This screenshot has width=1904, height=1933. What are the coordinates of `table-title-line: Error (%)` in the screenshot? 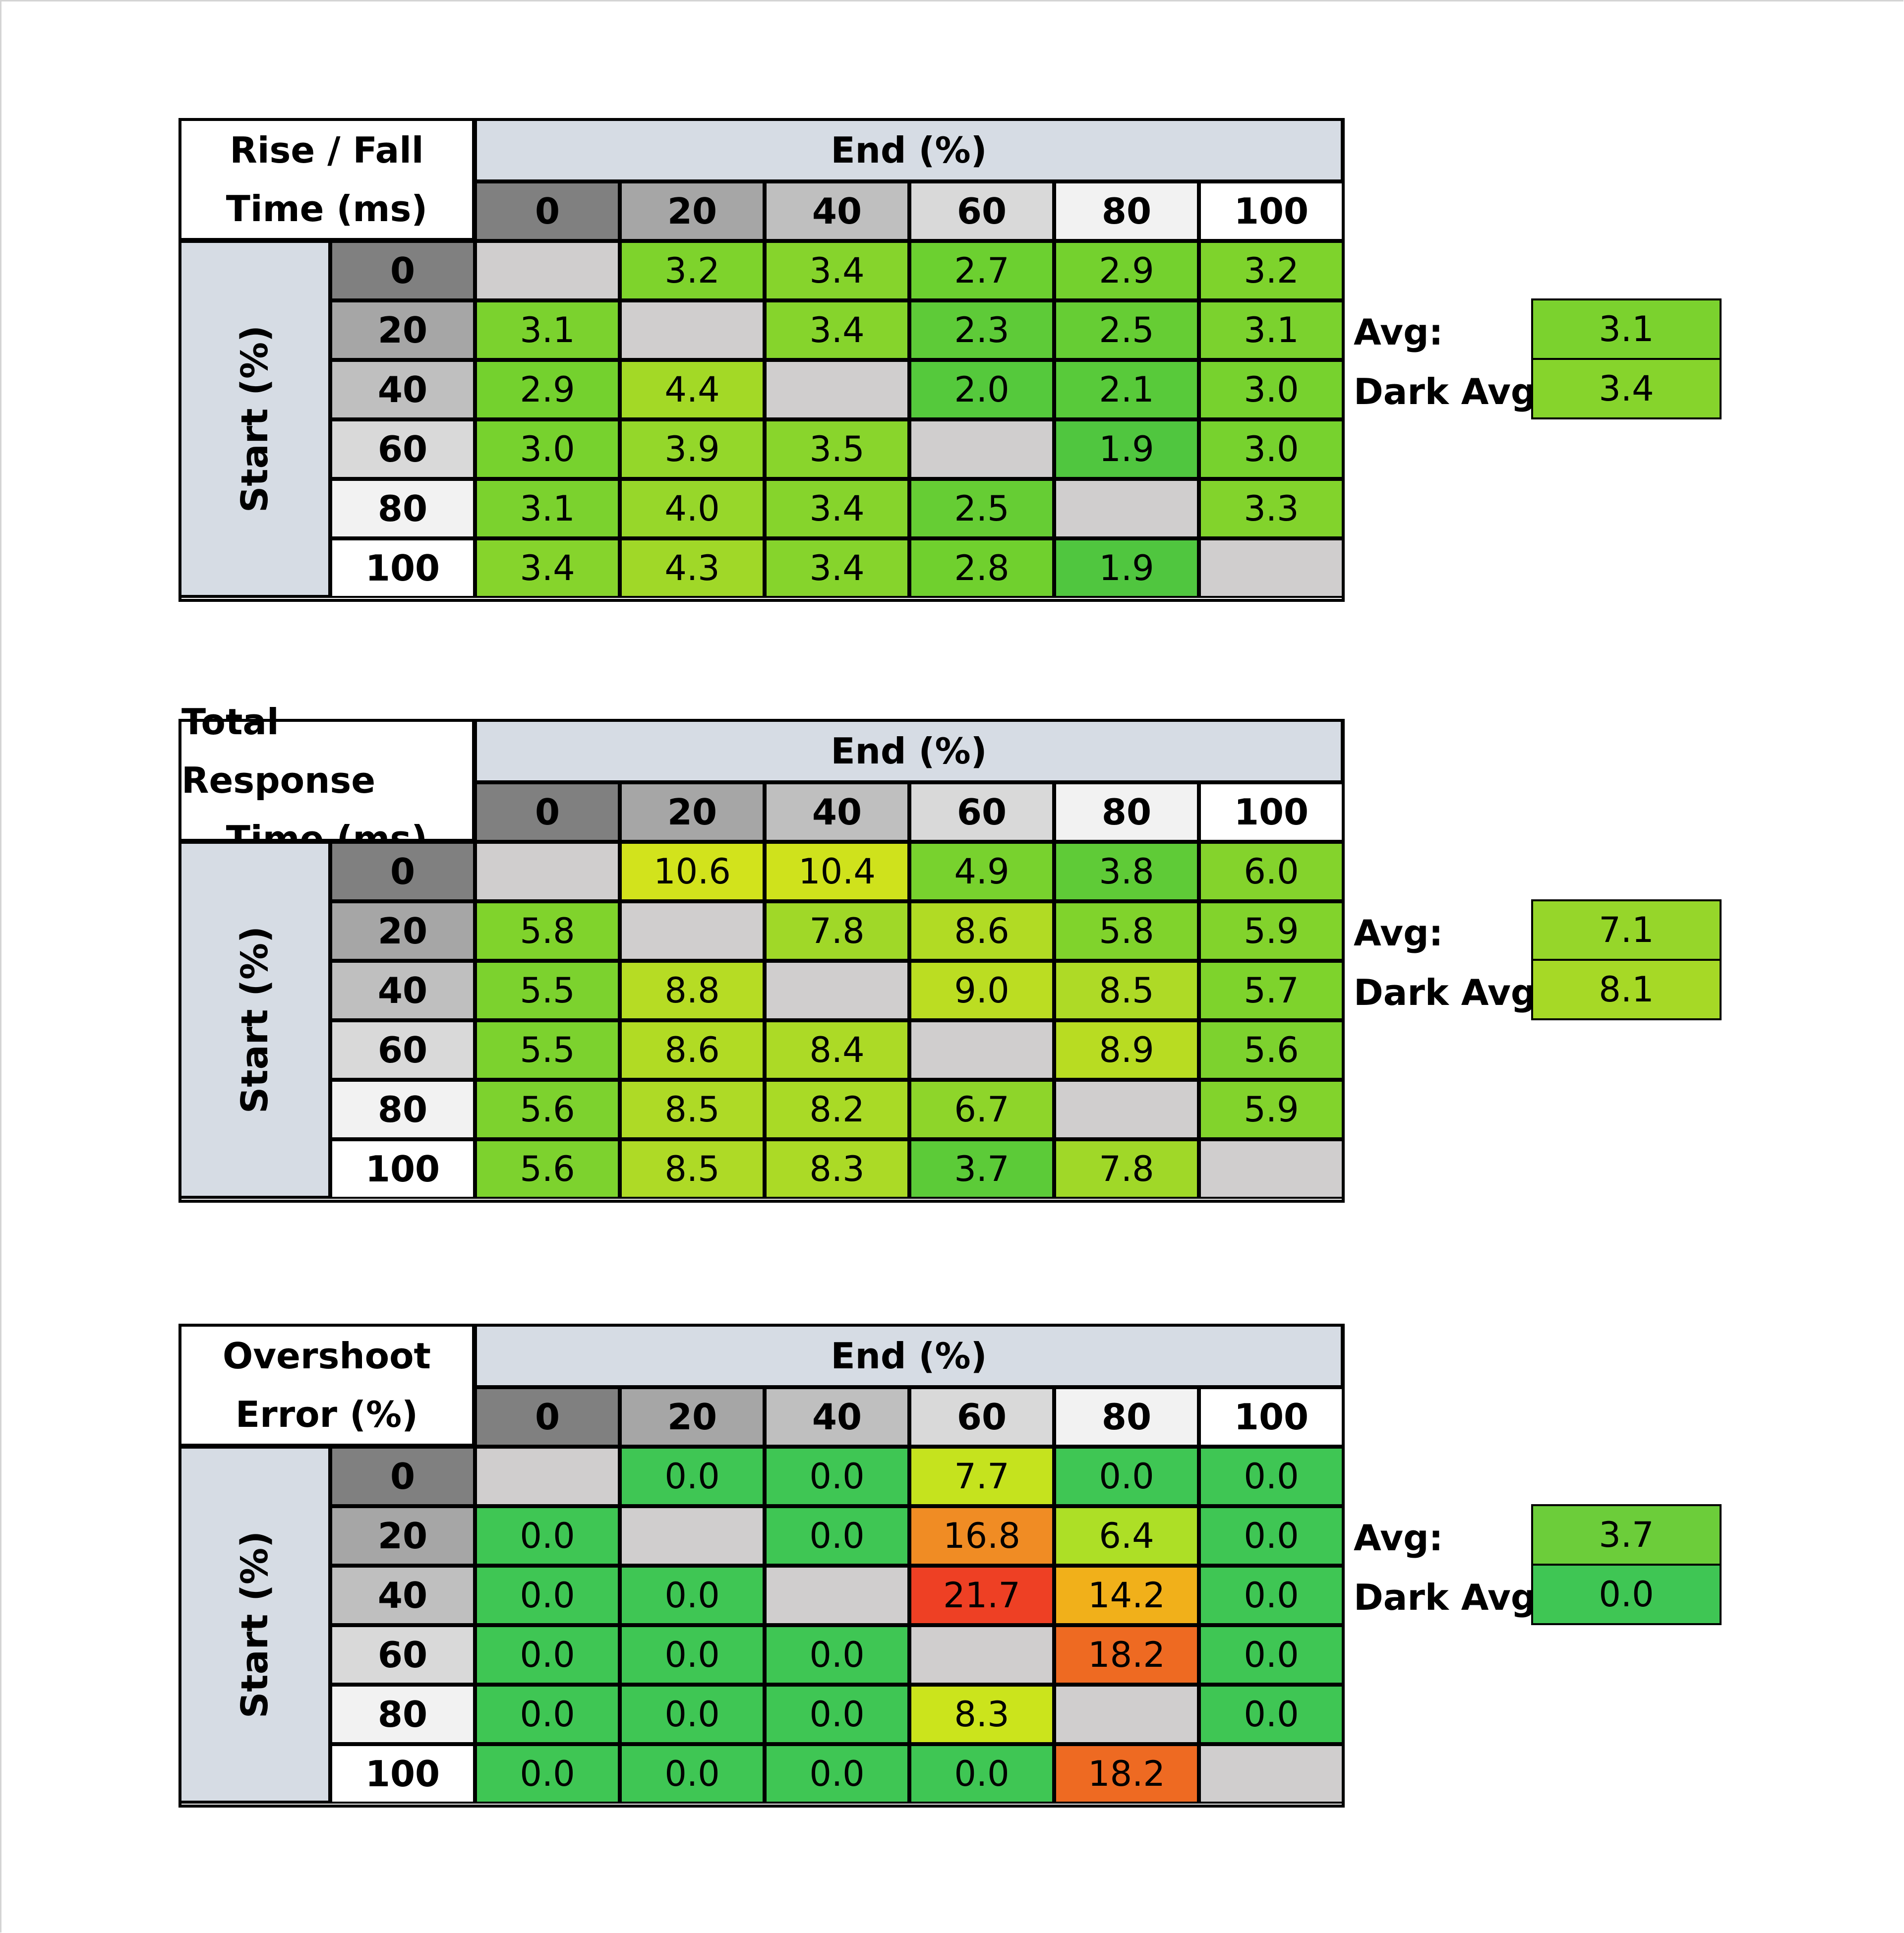 It's located at (326, 1414).